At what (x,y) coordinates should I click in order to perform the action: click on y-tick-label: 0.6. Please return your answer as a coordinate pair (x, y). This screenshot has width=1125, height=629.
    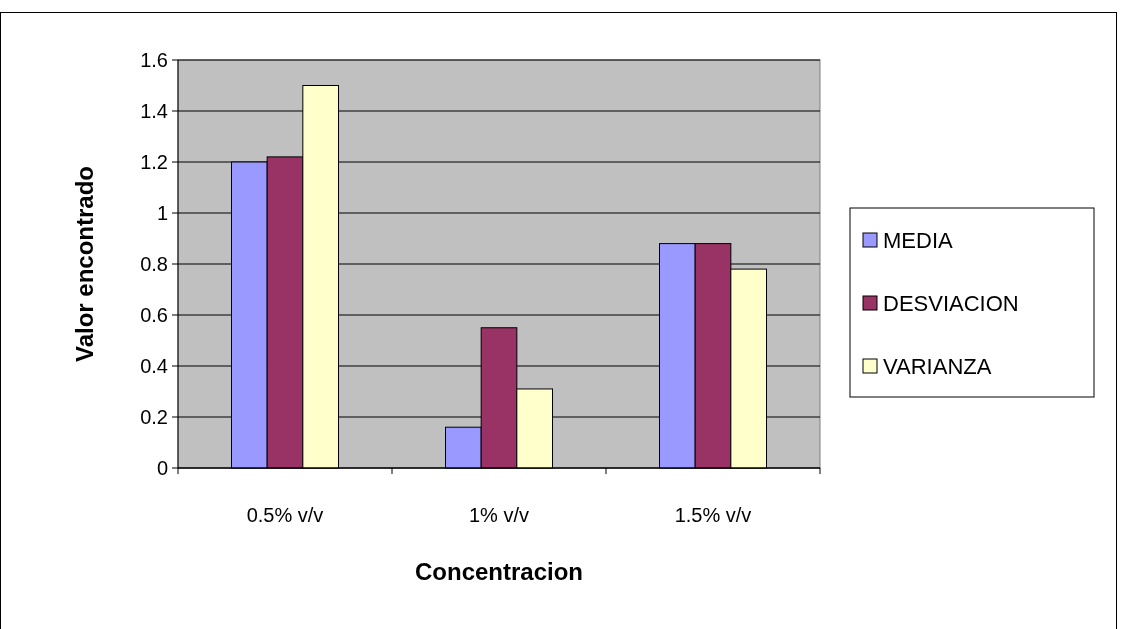
    Looking at the image, I should click on (154, 315).